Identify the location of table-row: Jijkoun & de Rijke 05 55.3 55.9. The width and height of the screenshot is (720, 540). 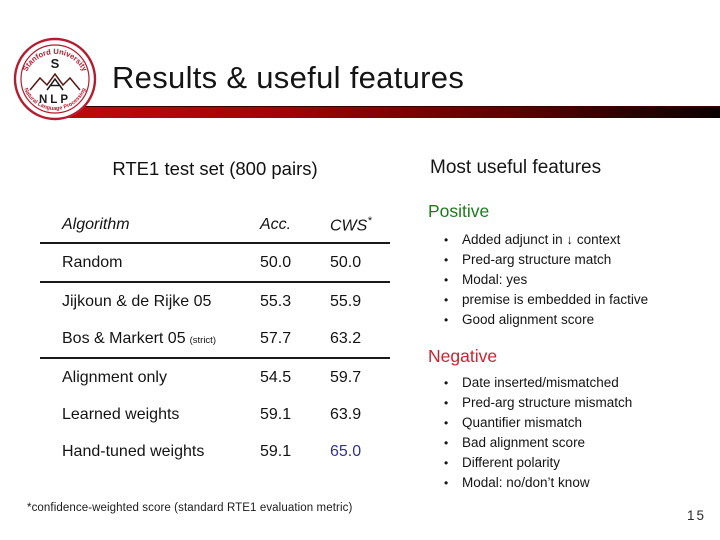
(215, 301).